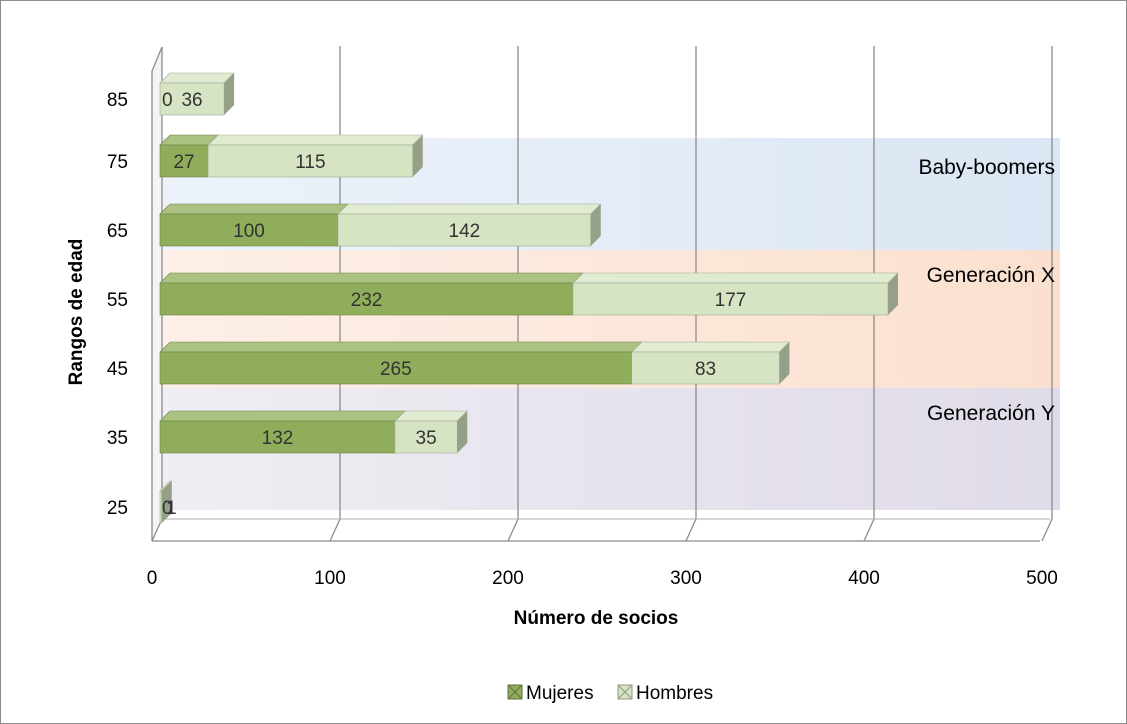 This screenshot has height=724, width=1127. I want to click on data-label: 265, so click(396, 369).